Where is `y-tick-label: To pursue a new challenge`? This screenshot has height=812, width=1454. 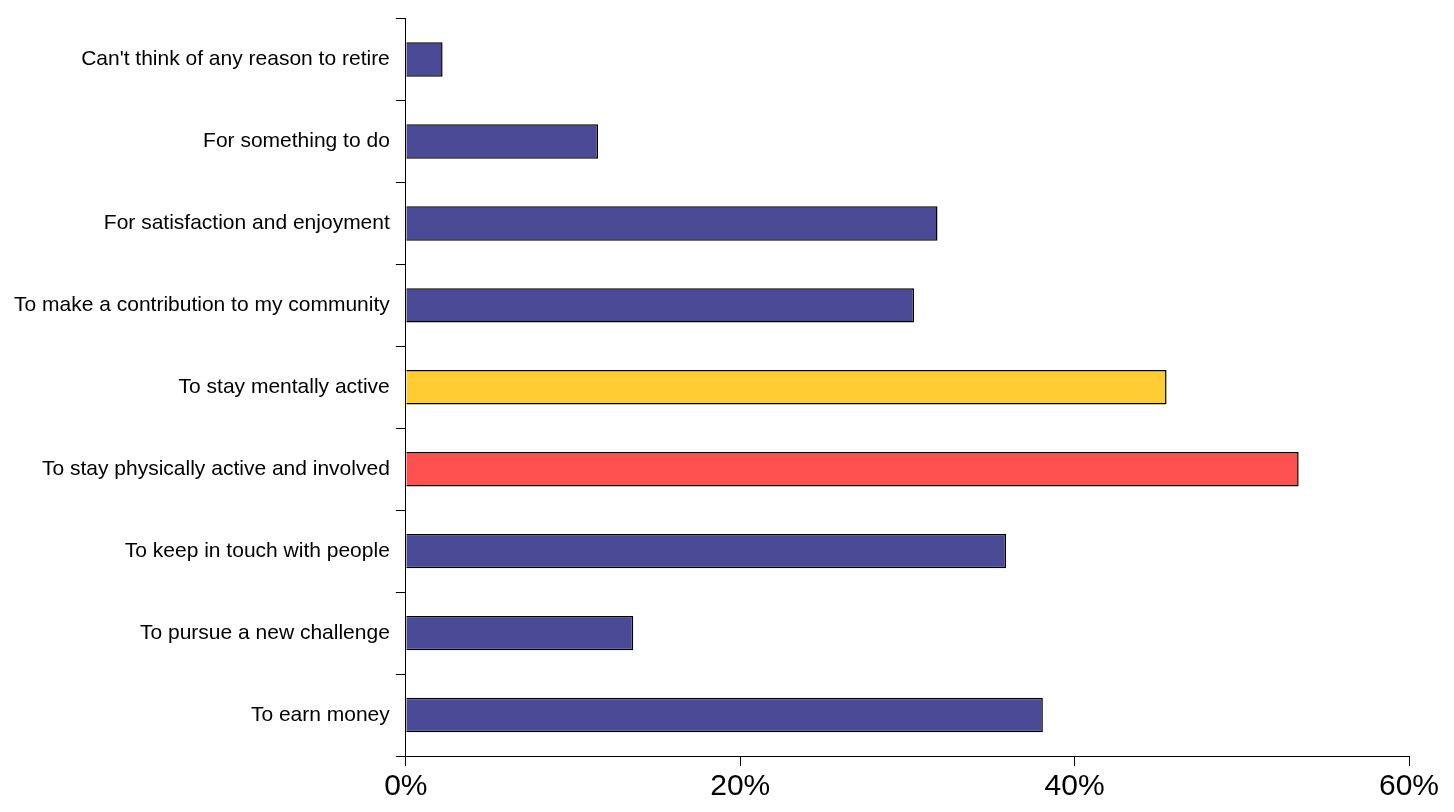
y-tick-label: To pursue a new challenge is located at coordinates (264, 631).